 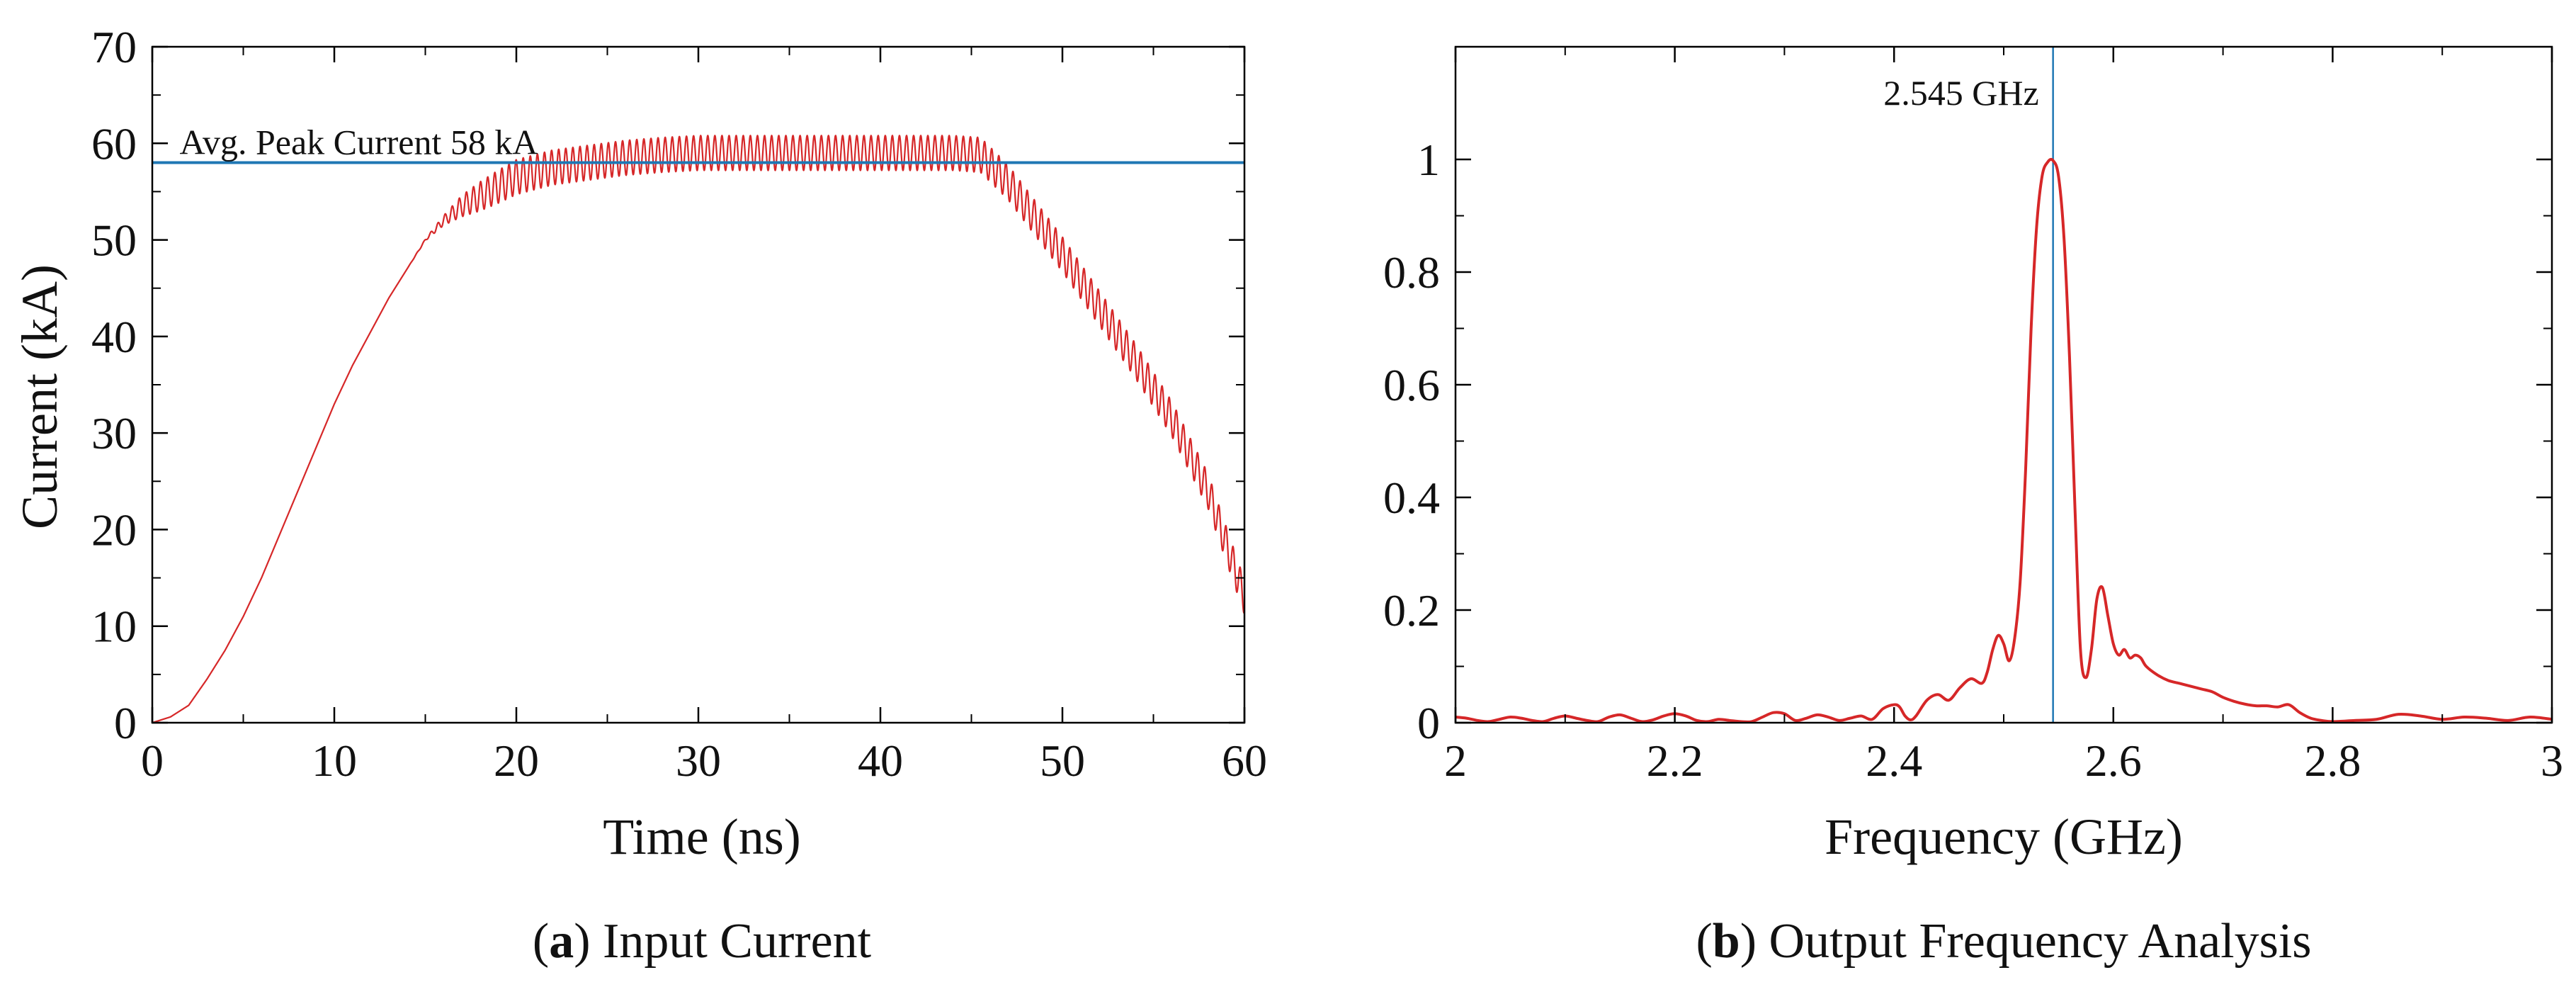 I want to click on y-tick-label: 60, so click(x=114, y=143).